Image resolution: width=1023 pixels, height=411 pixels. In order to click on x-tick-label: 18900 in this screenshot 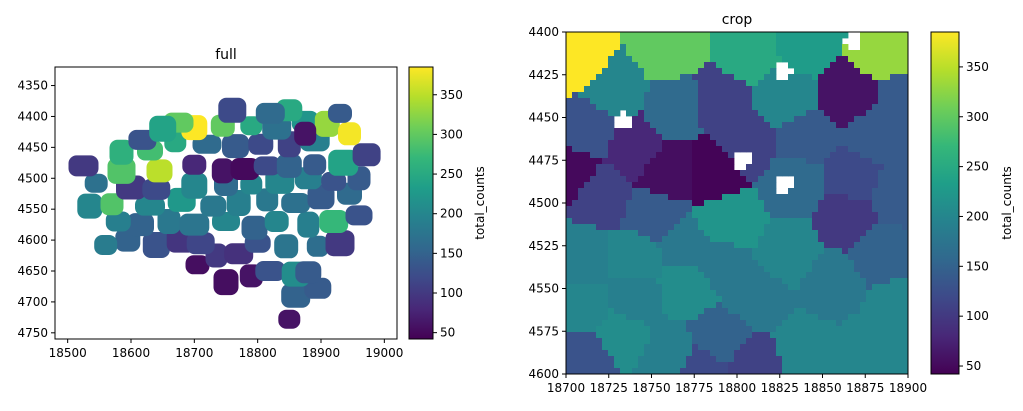, I will do `click(908, 388)`.